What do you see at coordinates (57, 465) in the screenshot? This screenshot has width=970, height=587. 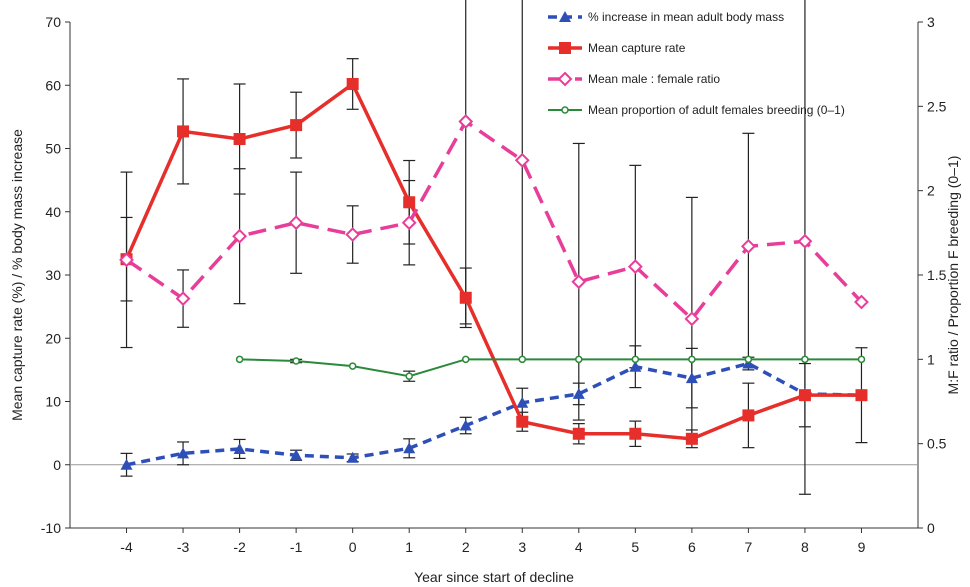 I see `y-left-tick-label: 0` at bounding box center [57, 465].